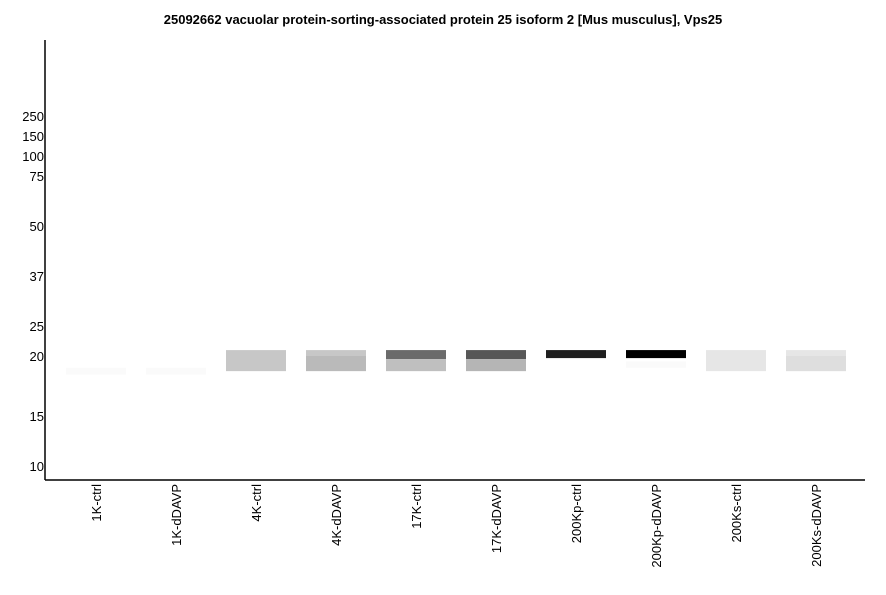 Image resolution: width=886 pixels, height=595 pixels. I want to click on lane-label-200ks-ddavp: 200Ks-dDAVP, so click(816, 525).